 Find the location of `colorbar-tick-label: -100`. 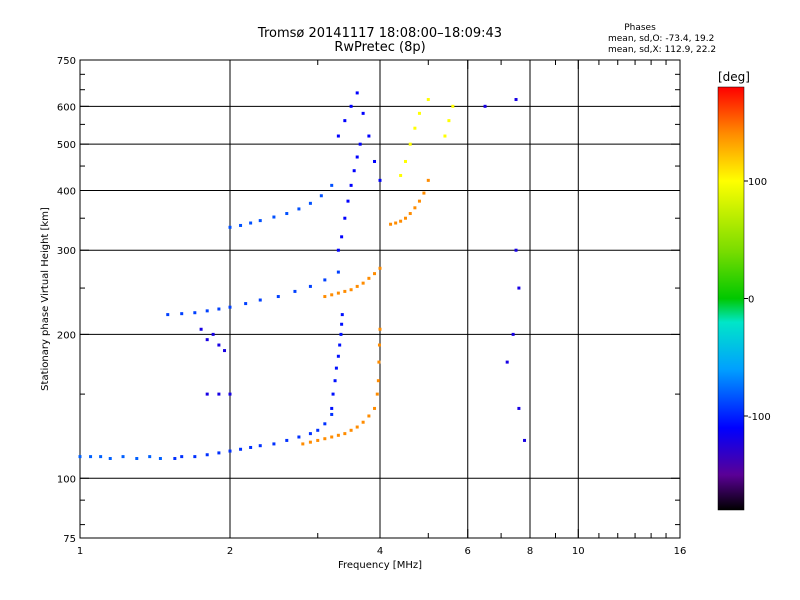

colorbar-tick-label: -100 is located at coordinates (759, 417).